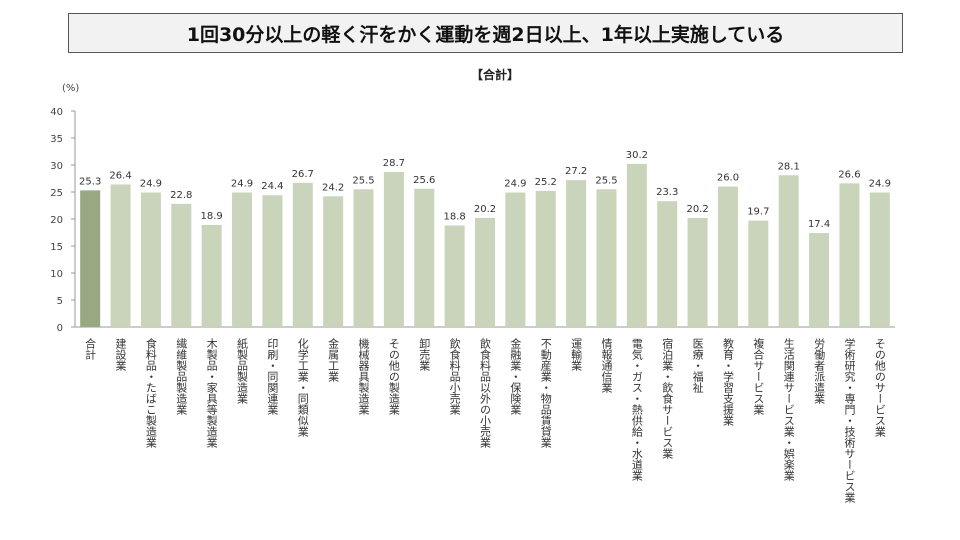 This screenshot has height=540, width=960. What do you see at coordinates (727, 382) in the screenshot?
I see `category-label: 教育・学習支援業` at bounding box center [727, 382].